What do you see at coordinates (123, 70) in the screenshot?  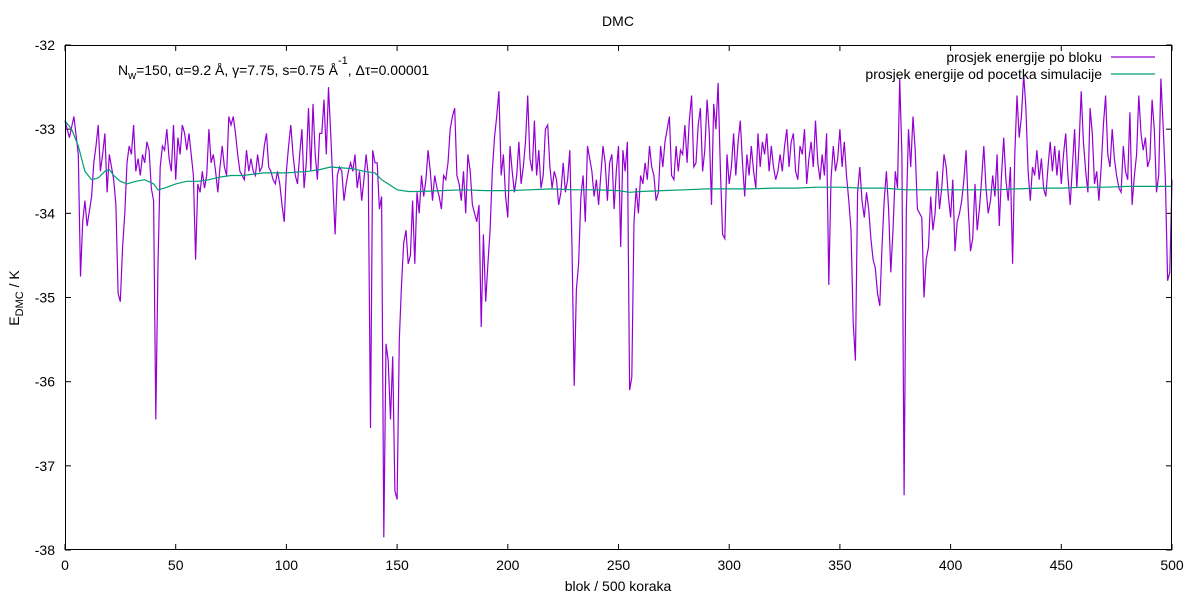 I see `annotation-part: N` at bounding box center [123, 70].